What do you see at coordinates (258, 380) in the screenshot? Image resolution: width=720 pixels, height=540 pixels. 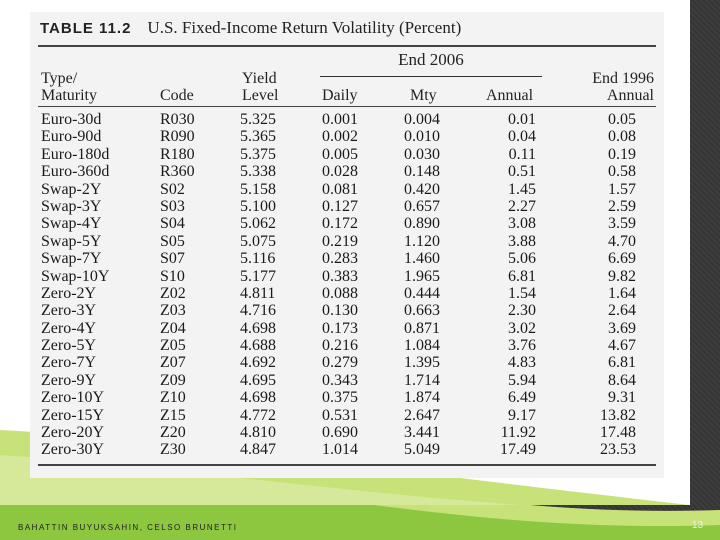 I see `cell-yield: 4.695` at bounding box center [258, 380].